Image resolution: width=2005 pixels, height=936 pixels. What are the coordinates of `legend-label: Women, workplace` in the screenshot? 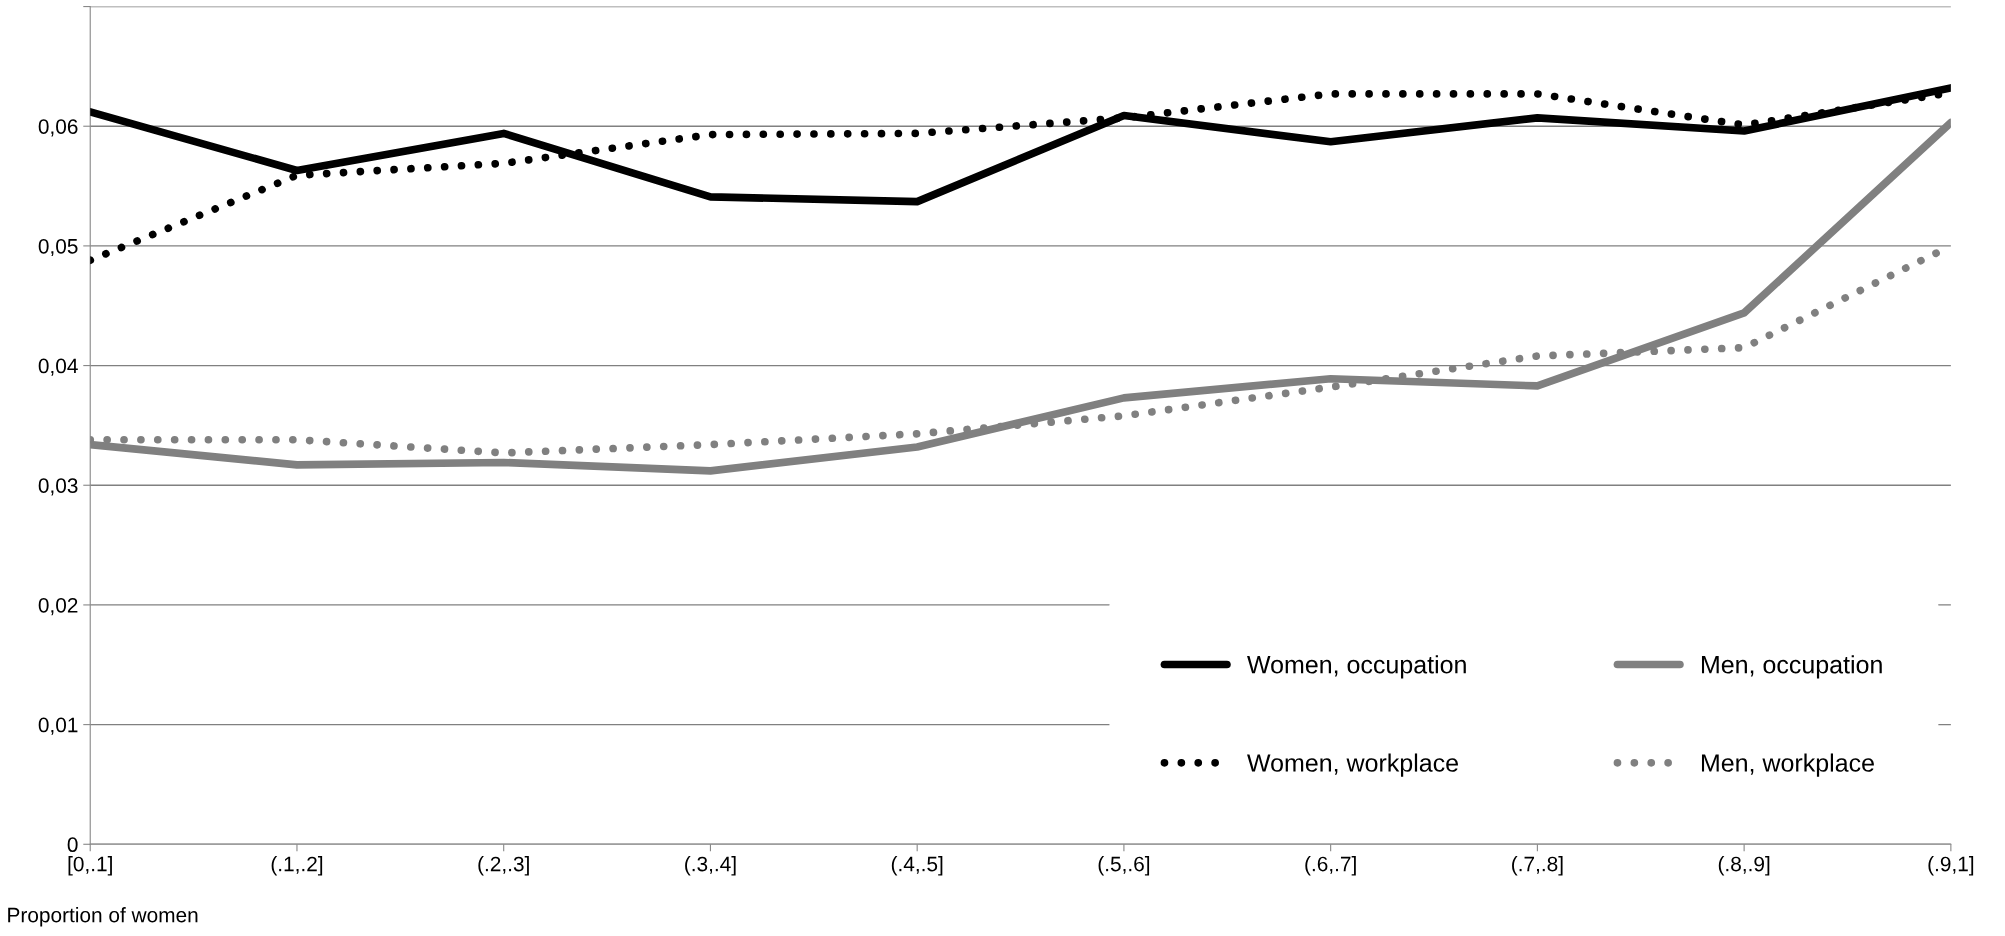 It's located at (1352, 765).